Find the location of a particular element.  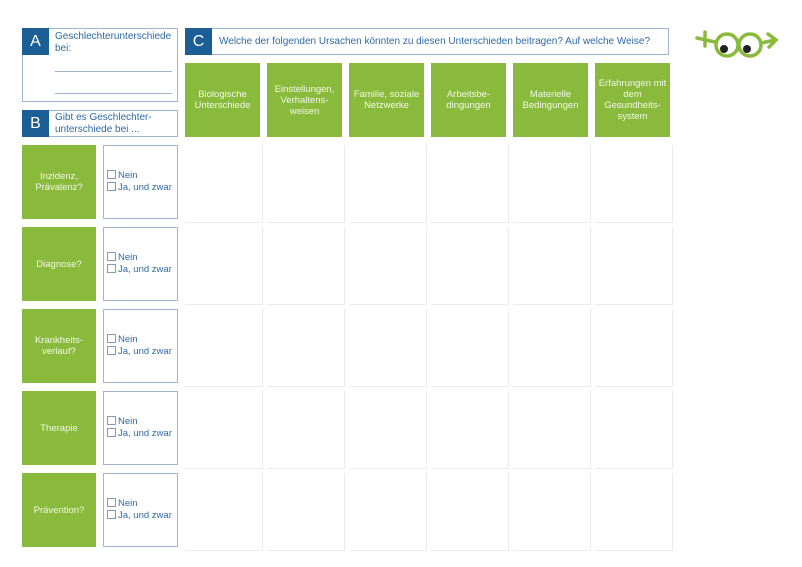

section-a-text: Geschlechterunterschiede bei: is located at coordinates (113, 42).